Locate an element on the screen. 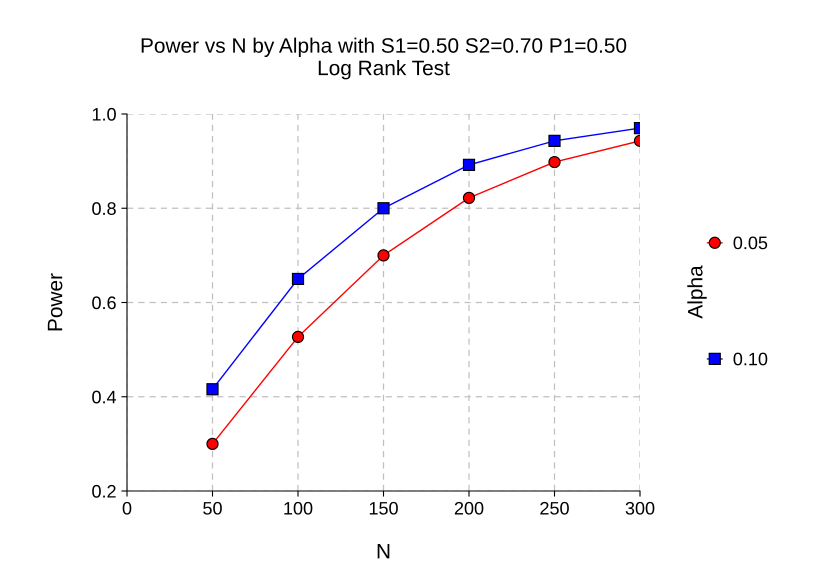 This screenshot has width=838, height=580. x-tick-label: 100 is located at coordinates (298, 508).